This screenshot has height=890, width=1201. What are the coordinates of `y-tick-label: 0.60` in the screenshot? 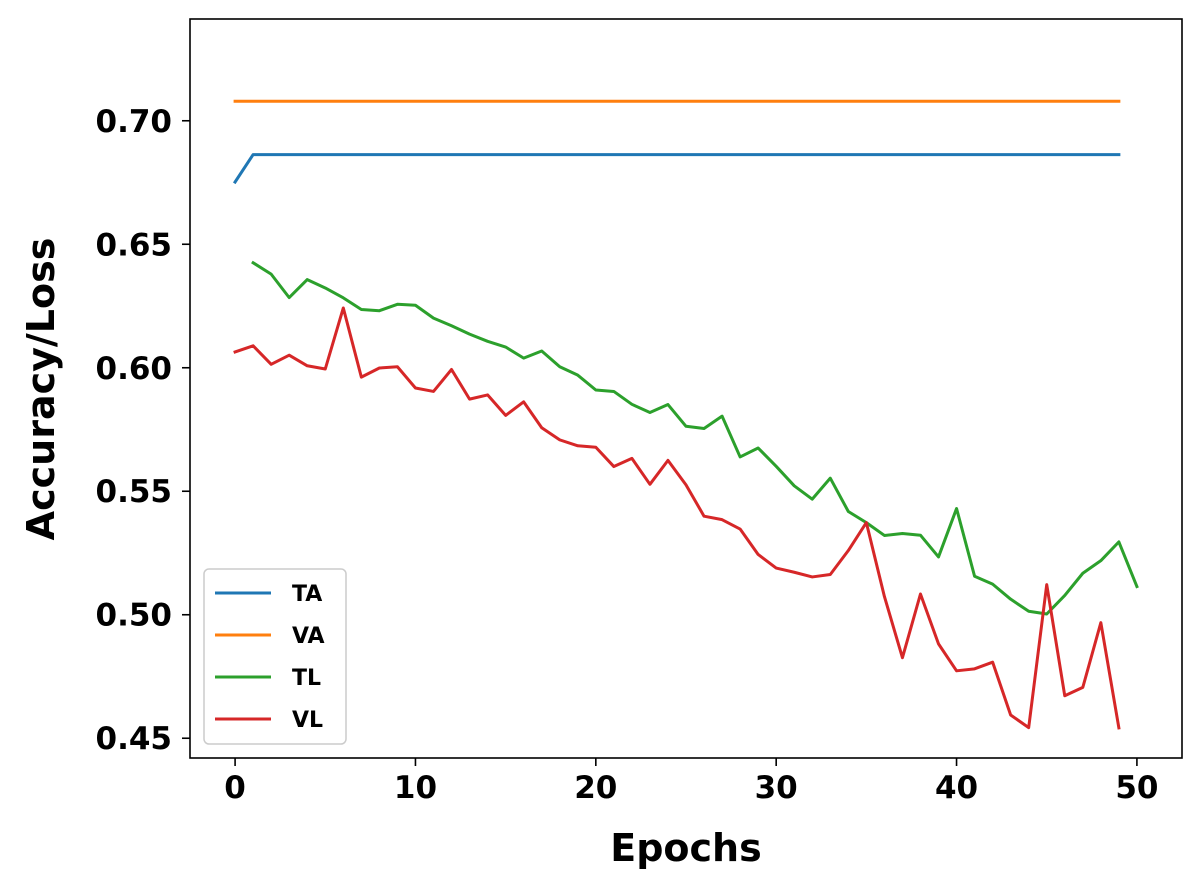 It's located at (134, 369).